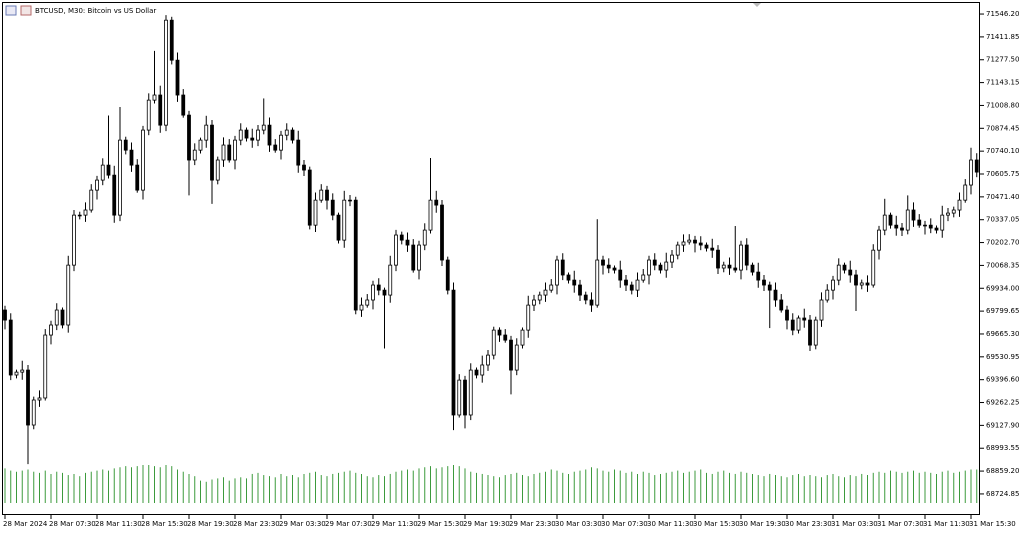  I want to click on y-tick-label: 68859.20, so click(1002, 471).